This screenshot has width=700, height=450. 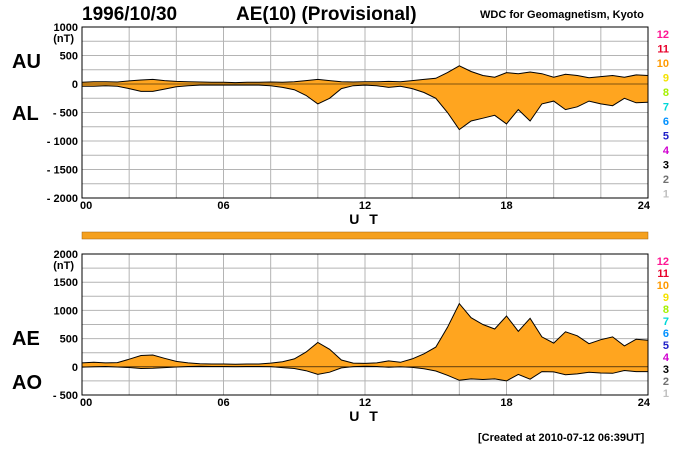 What do you see at coordinates (562, 15) in the screenshot?
I see `source-label: WDC for Geomagnetism, Kyoto` at bounding box center [562, 15].